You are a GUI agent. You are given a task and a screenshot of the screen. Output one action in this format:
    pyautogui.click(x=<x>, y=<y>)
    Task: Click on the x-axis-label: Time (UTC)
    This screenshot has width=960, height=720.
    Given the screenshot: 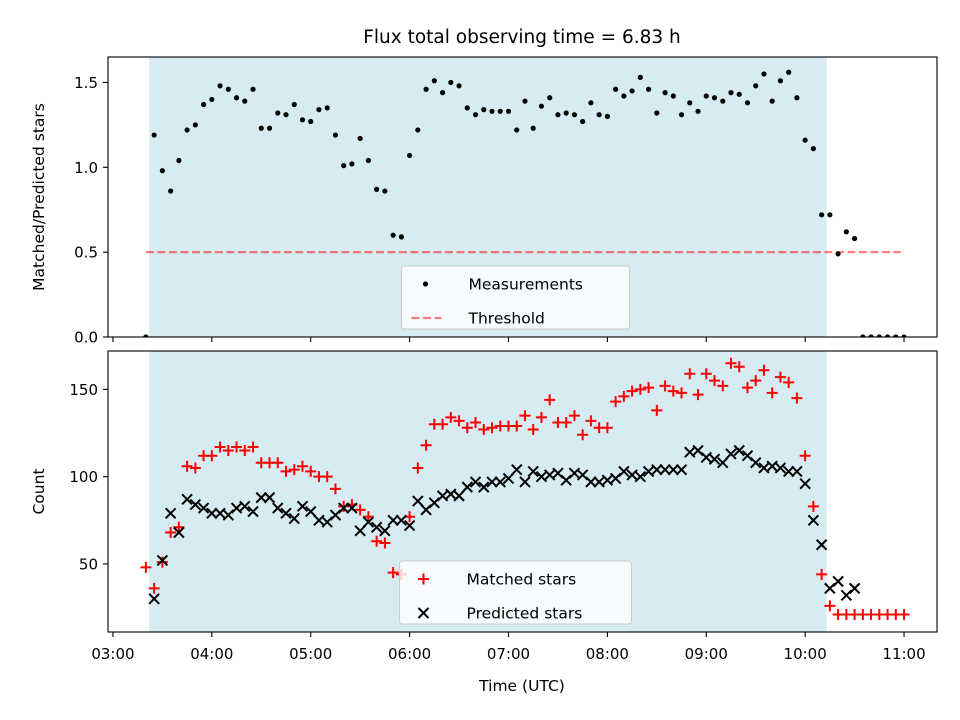 What is the action you would take?
    pyautogui.click(x=521, y=686)
    